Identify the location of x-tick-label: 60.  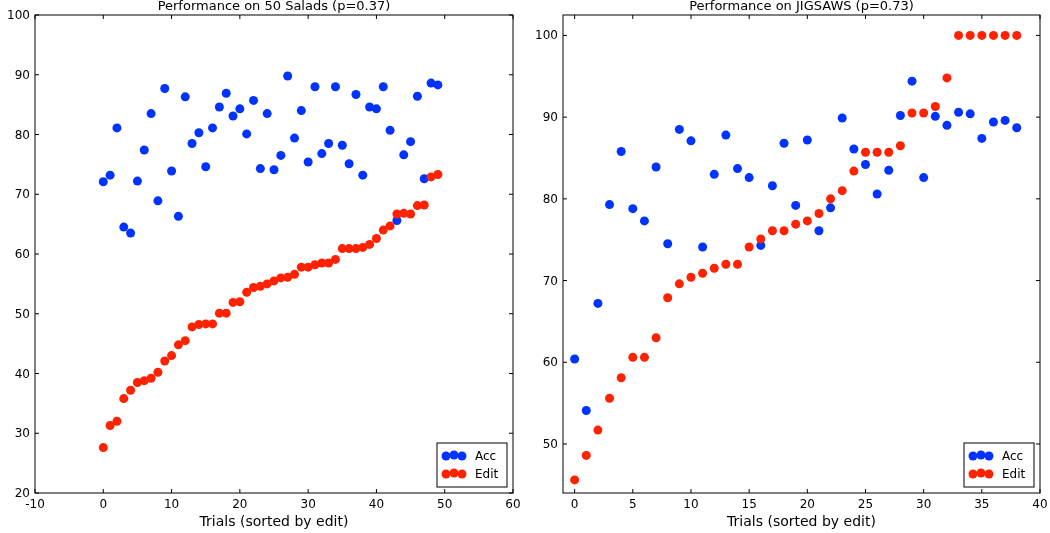
(513, 504).